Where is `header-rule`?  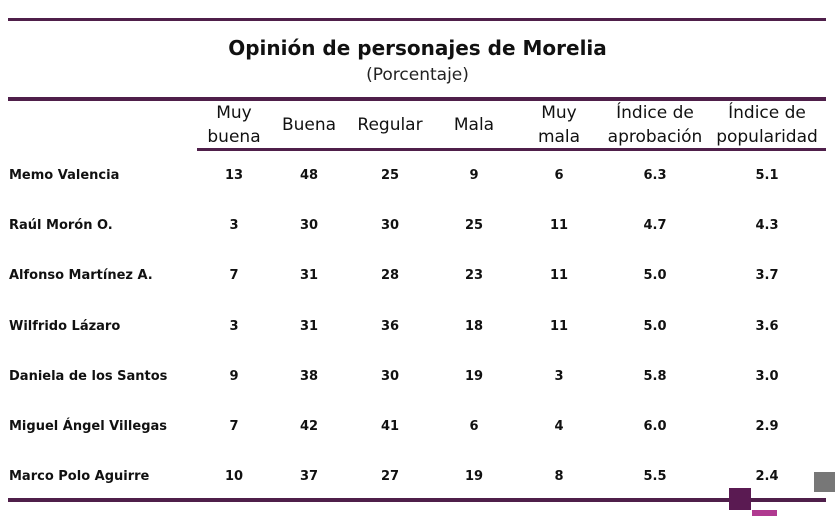
header-rule is located at coordinates (417, 99).